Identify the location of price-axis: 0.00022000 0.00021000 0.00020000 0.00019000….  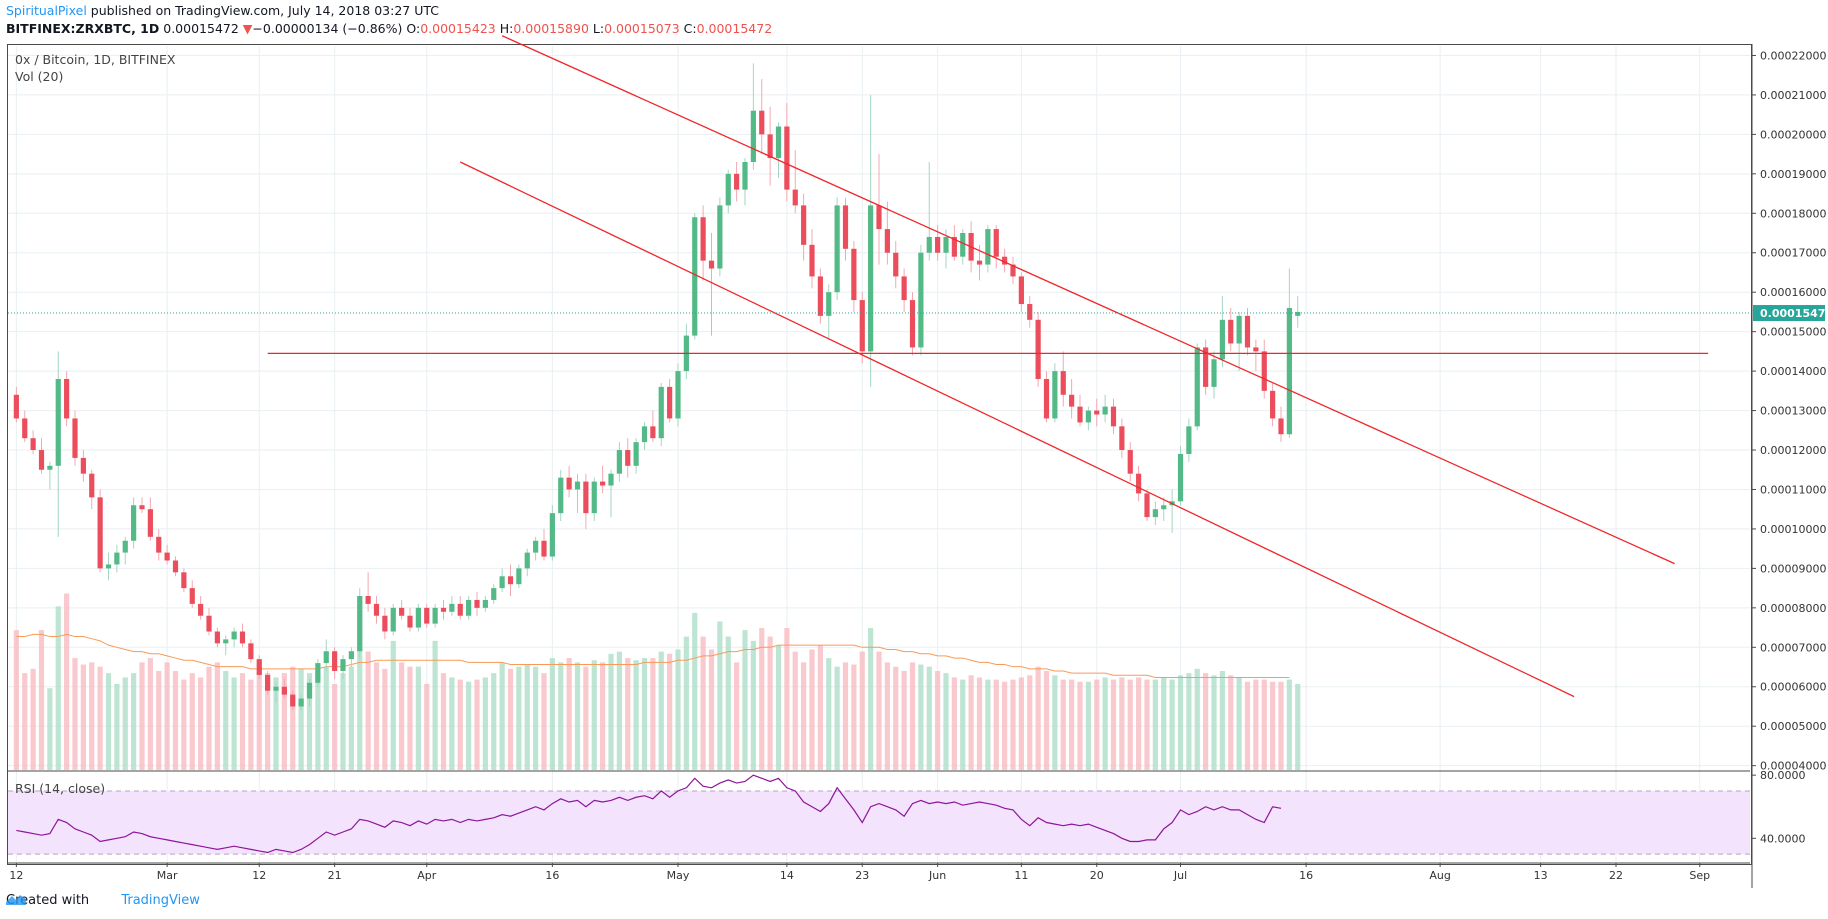
(1790, 447).